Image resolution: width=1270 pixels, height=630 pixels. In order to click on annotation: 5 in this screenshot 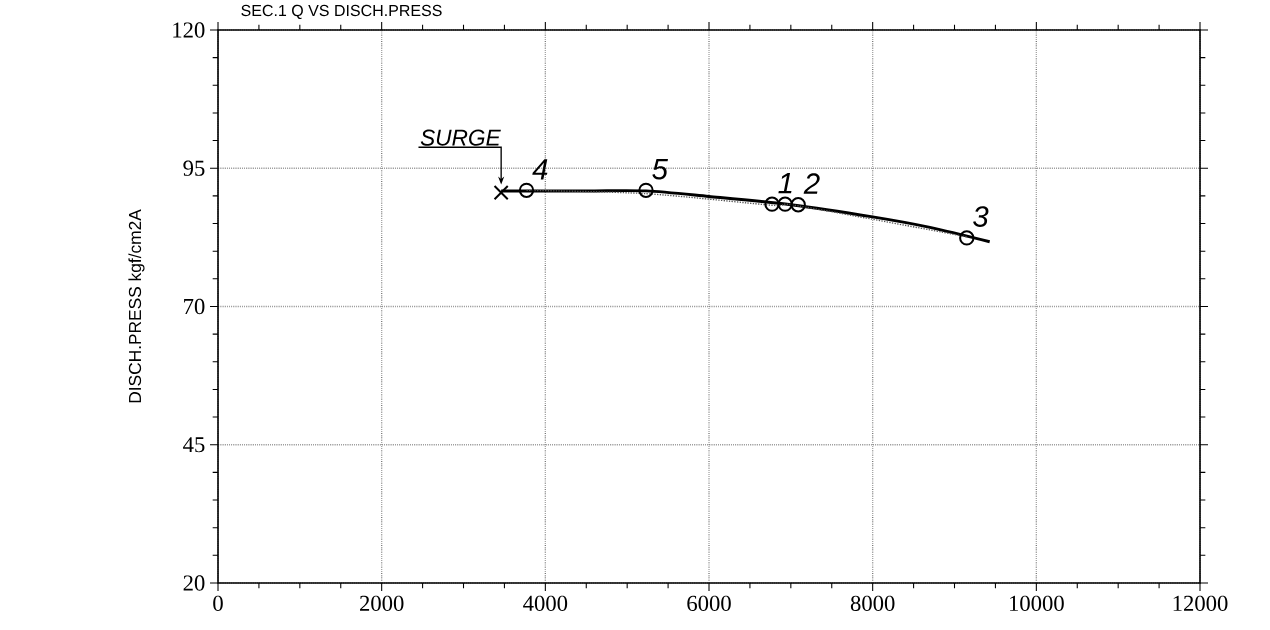, I will do `click(660, 169)`.